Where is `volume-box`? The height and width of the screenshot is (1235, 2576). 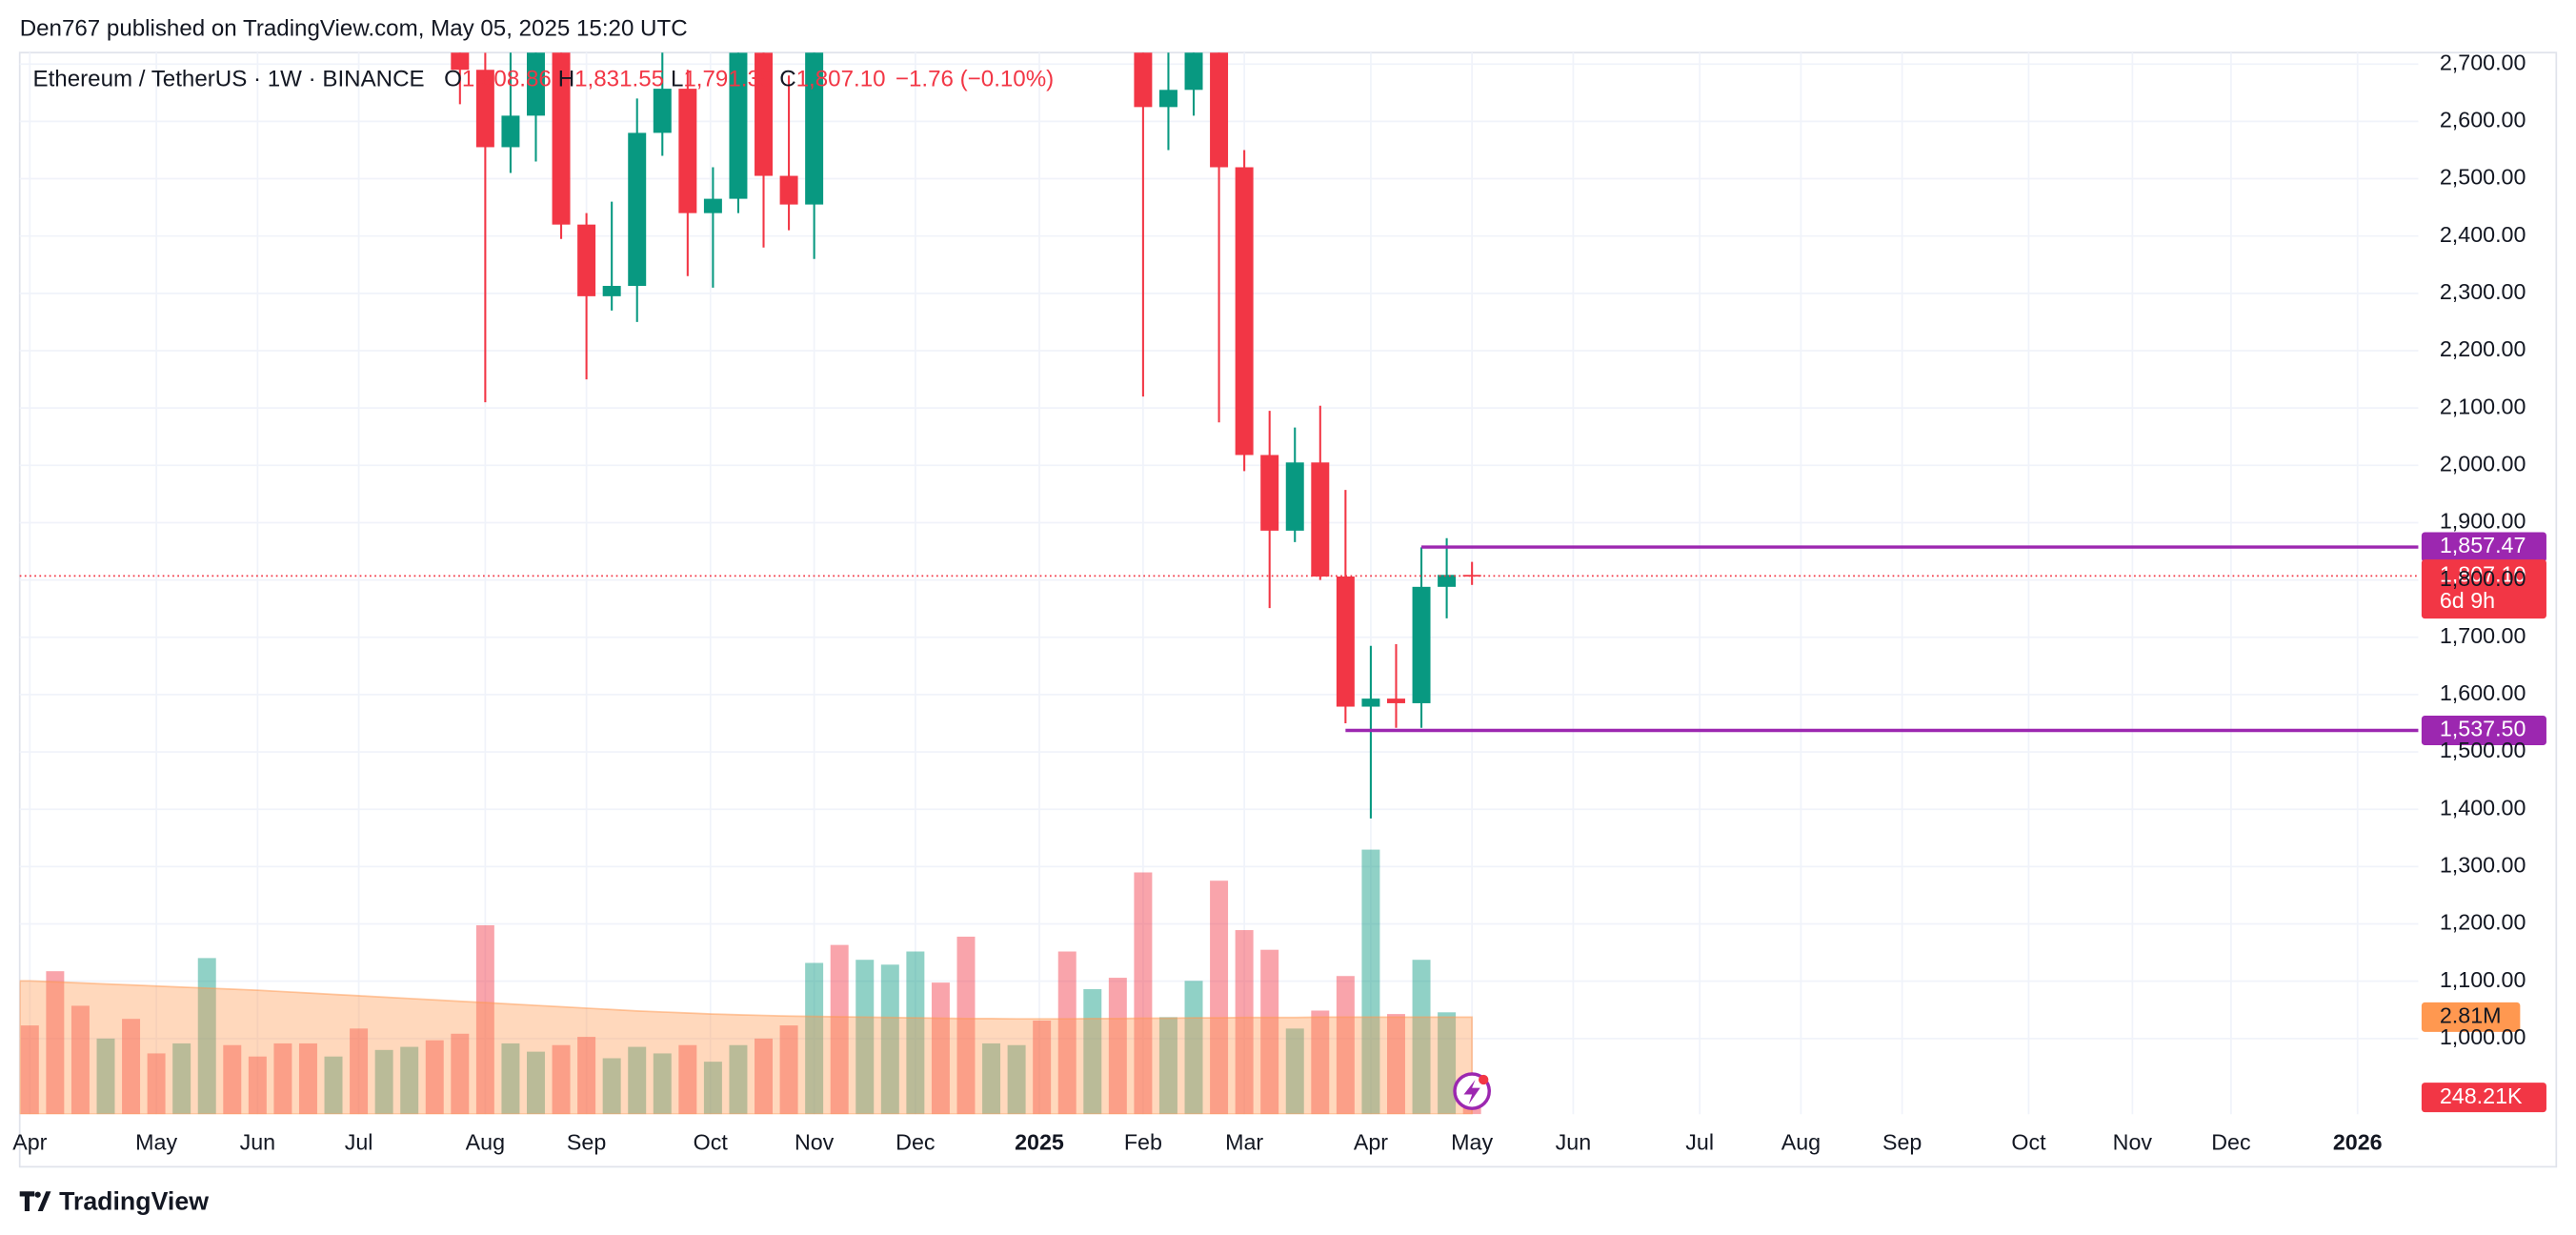
volume-box is located at coordinates (2484, 1098).